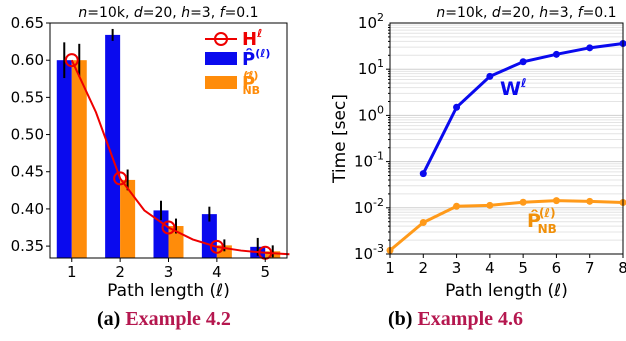  What do you see at coordinates (120, 272) in the screenshot?
I see `xtick-label-a: 2` at bounding box center [120, 272].